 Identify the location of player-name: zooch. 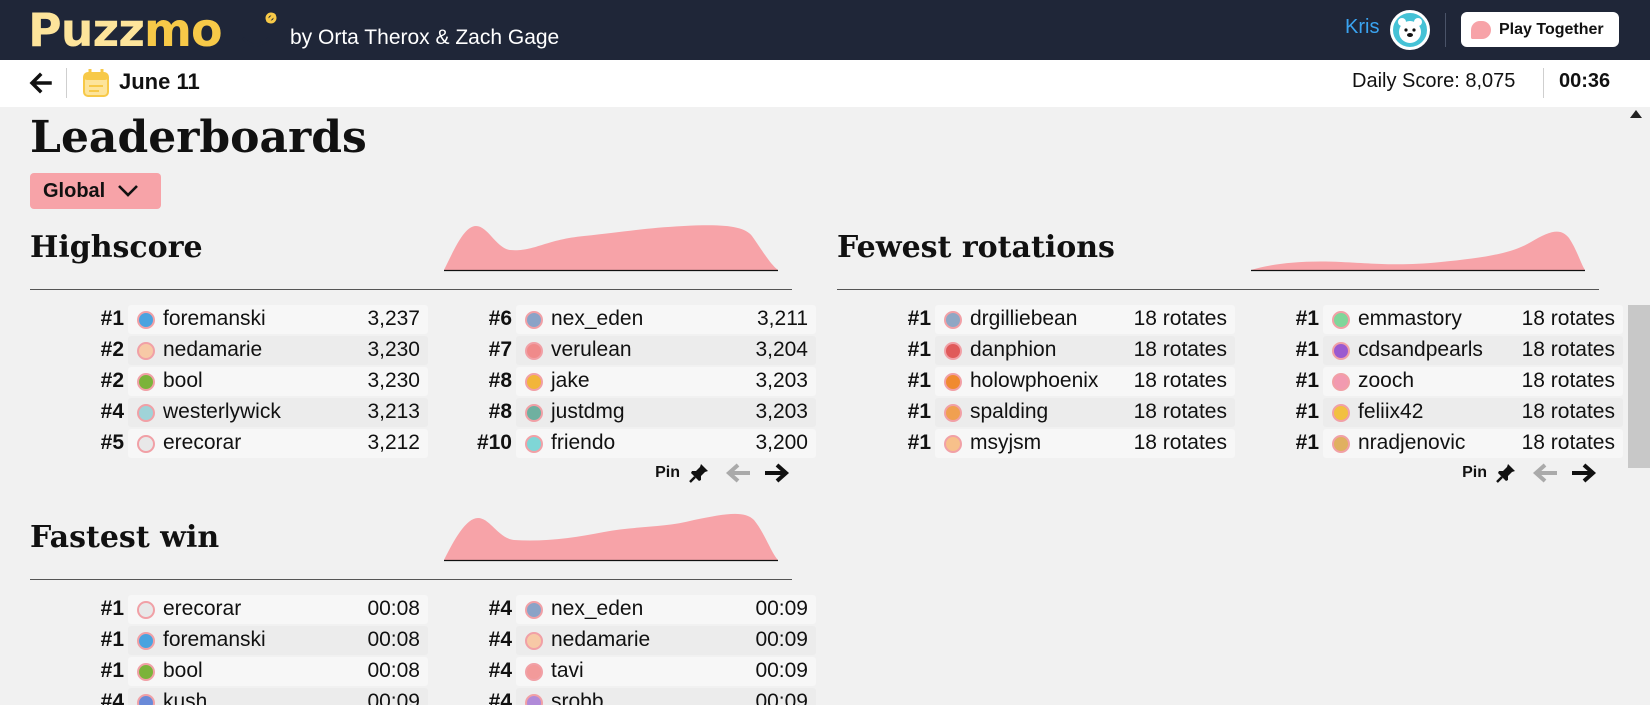
(1386, 380).